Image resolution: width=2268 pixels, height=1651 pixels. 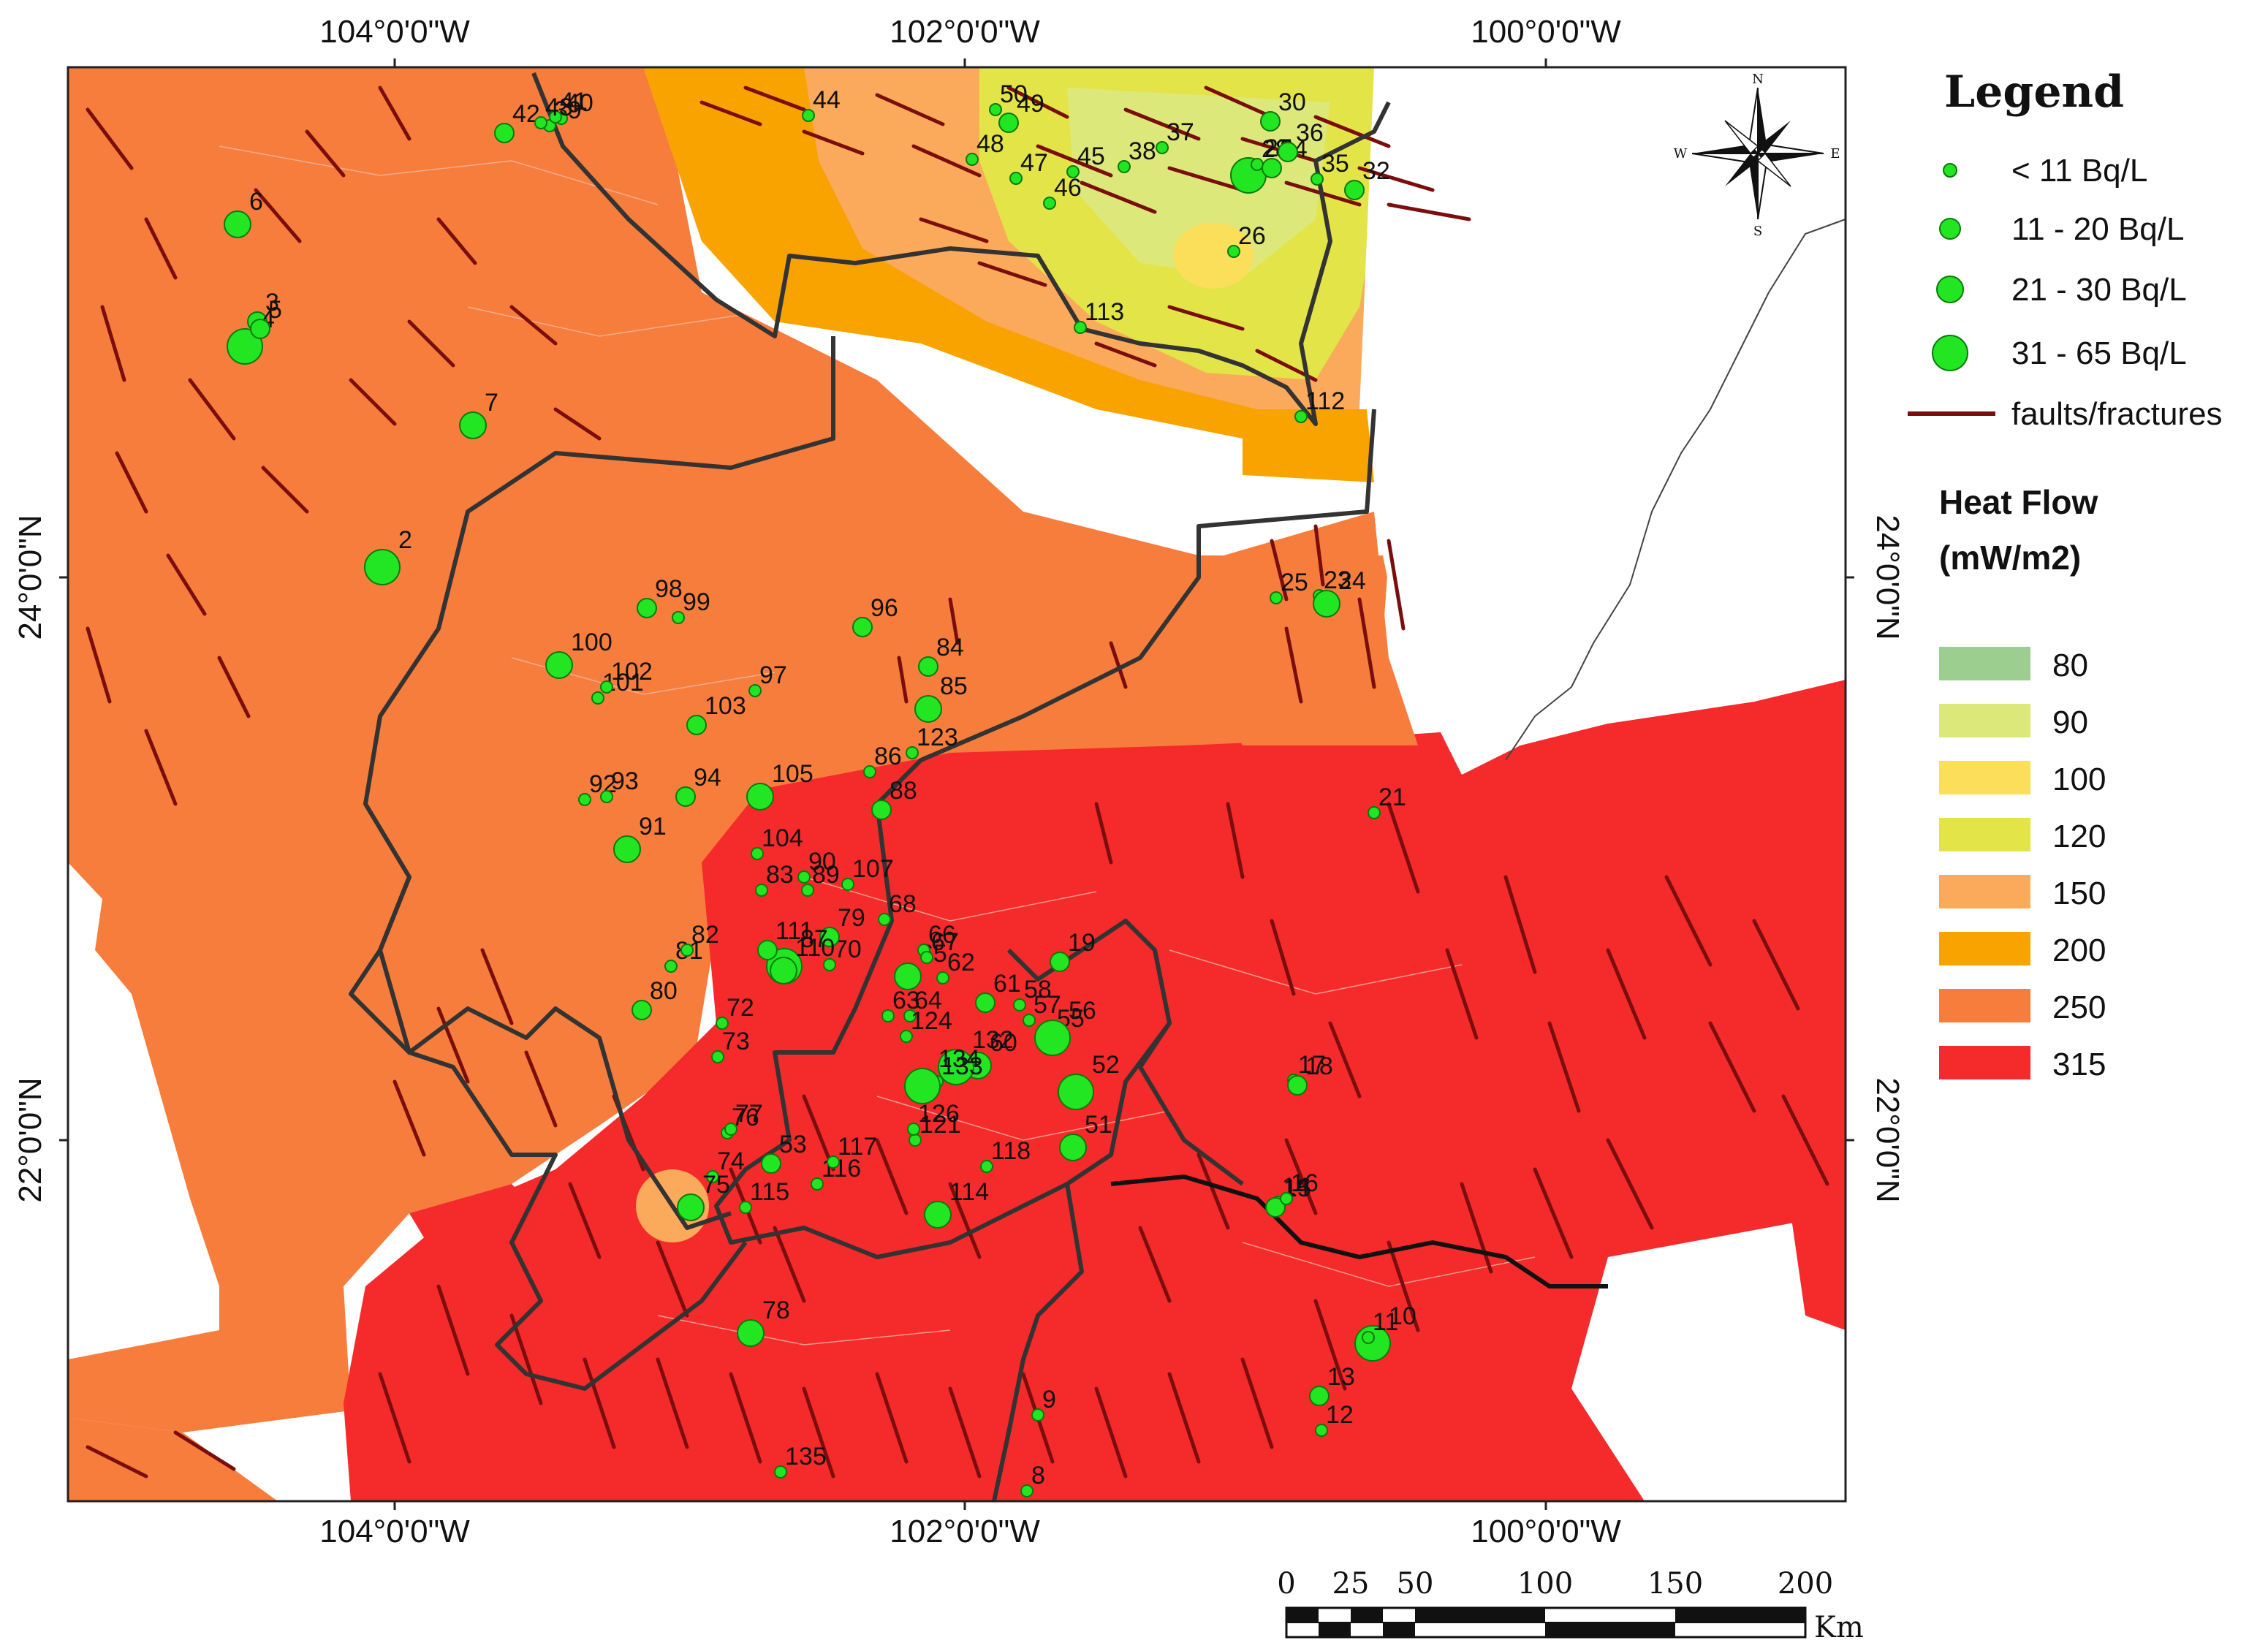 I want to click on sample-site-label: 25, so click(x=1294, y=582).